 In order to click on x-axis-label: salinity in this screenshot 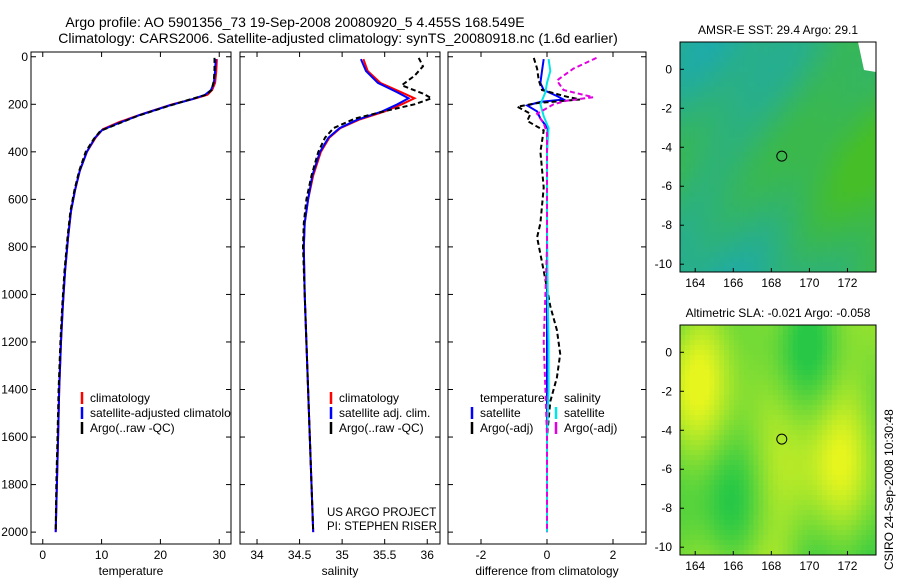, I will do `click(340, 571)`.